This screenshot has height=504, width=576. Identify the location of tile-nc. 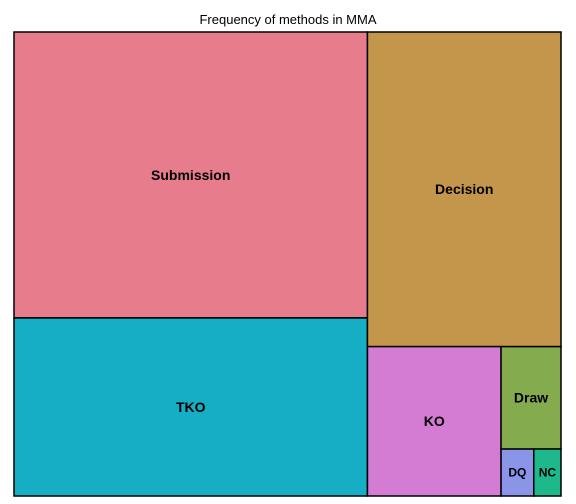
(547, 472).